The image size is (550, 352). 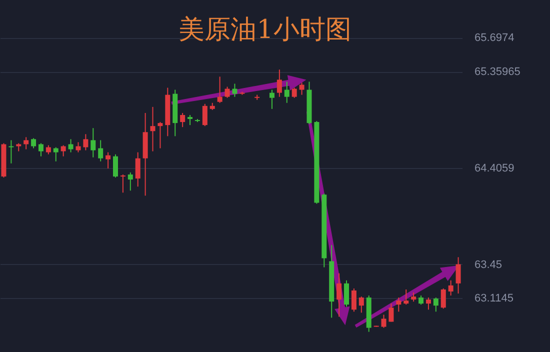 I want to click on y-tick-label: 65.6974, so click(x=494, y=38).